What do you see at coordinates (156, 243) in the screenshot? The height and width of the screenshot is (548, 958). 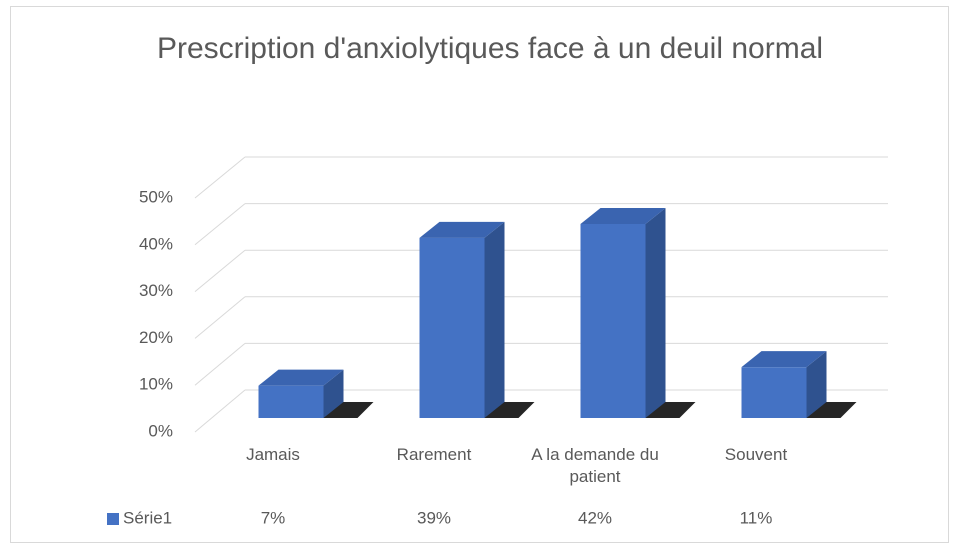 I see `y-tick-label: 40%` at bounding box center [156, 243].